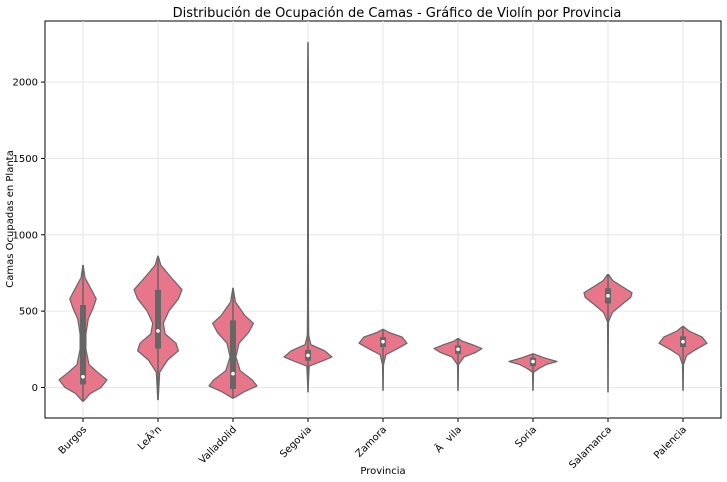 This screenshot has height=482, width=727. What do you see at coordinates (28, 312) in the screenshot?
I see `y-tick-label: 500` at bounding box center [28, 312].